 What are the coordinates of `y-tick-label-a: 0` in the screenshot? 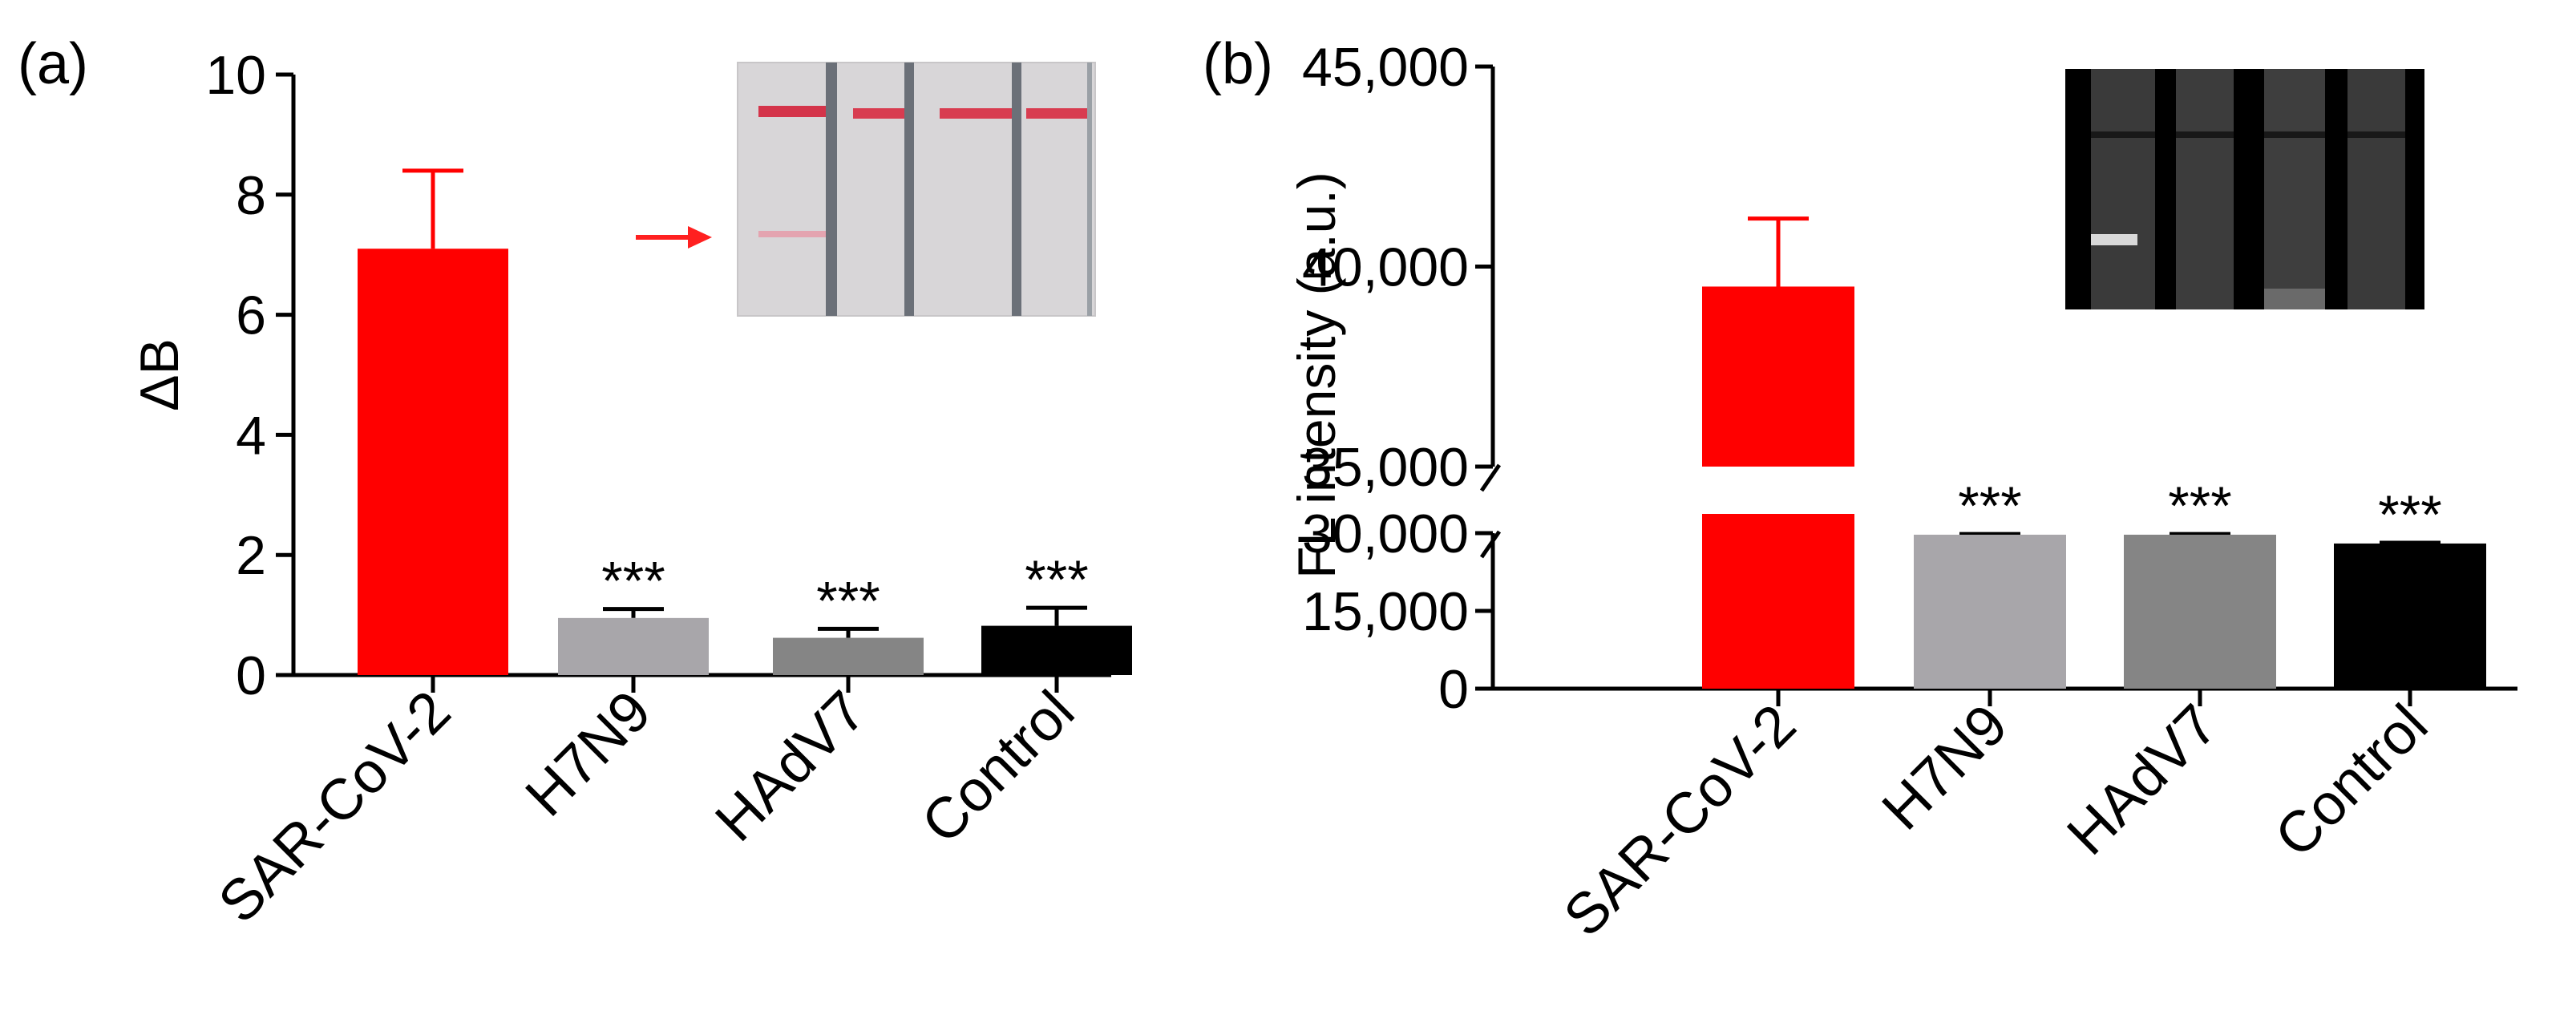 It's located at (251, 675).